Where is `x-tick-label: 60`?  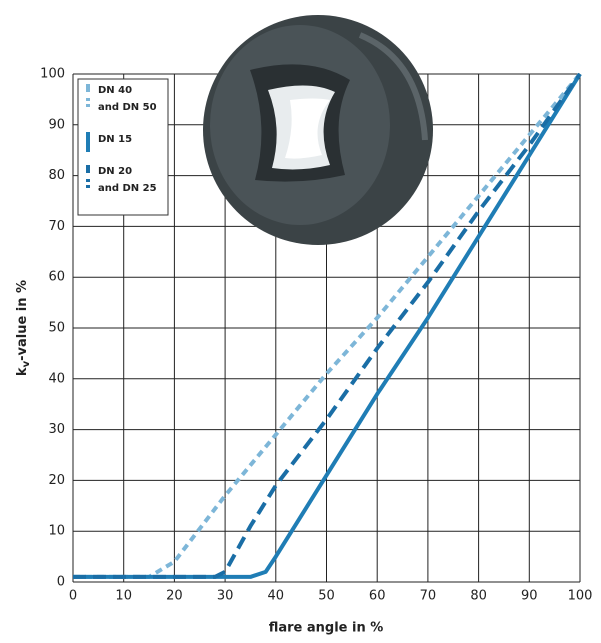
x-tick-label: 60 is located at coordinates (377, 596).